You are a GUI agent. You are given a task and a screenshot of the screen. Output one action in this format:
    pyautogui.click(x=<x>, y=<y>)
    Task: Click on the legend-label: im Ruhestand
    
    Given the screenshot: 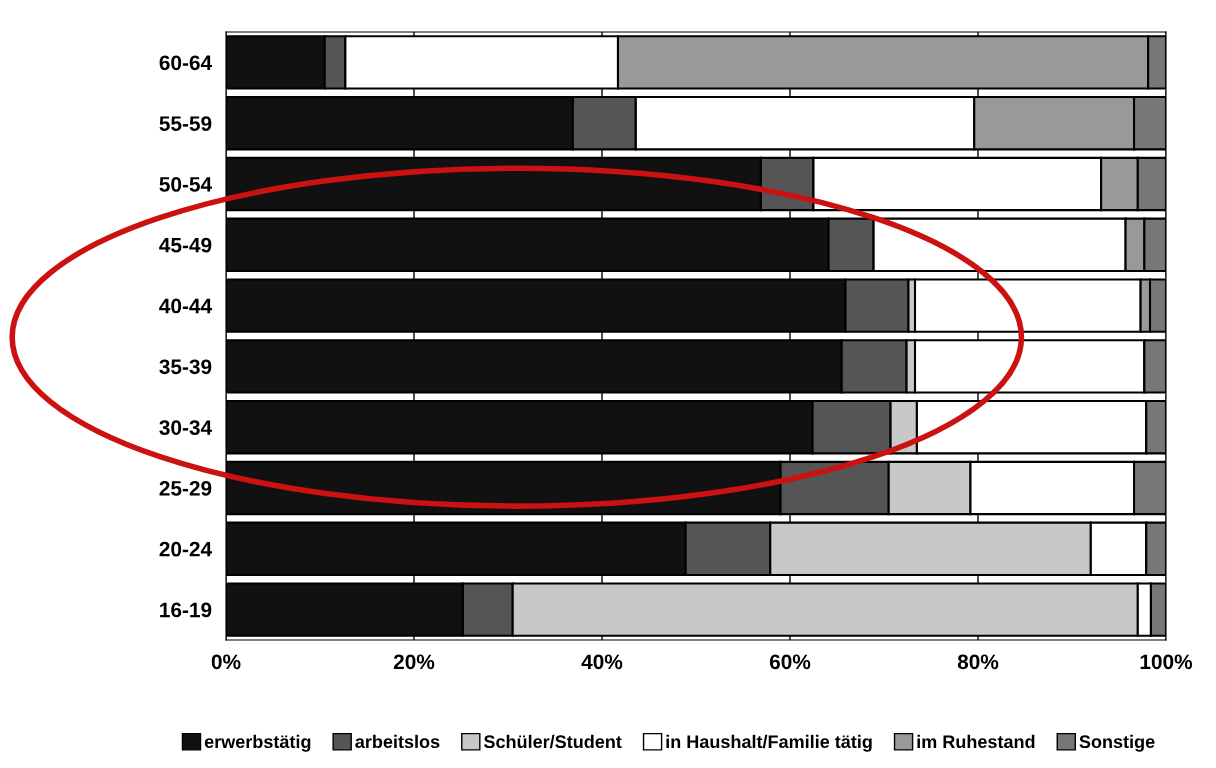 What is the action you would take?
    pyautogui.click(x=976, y=741)
    